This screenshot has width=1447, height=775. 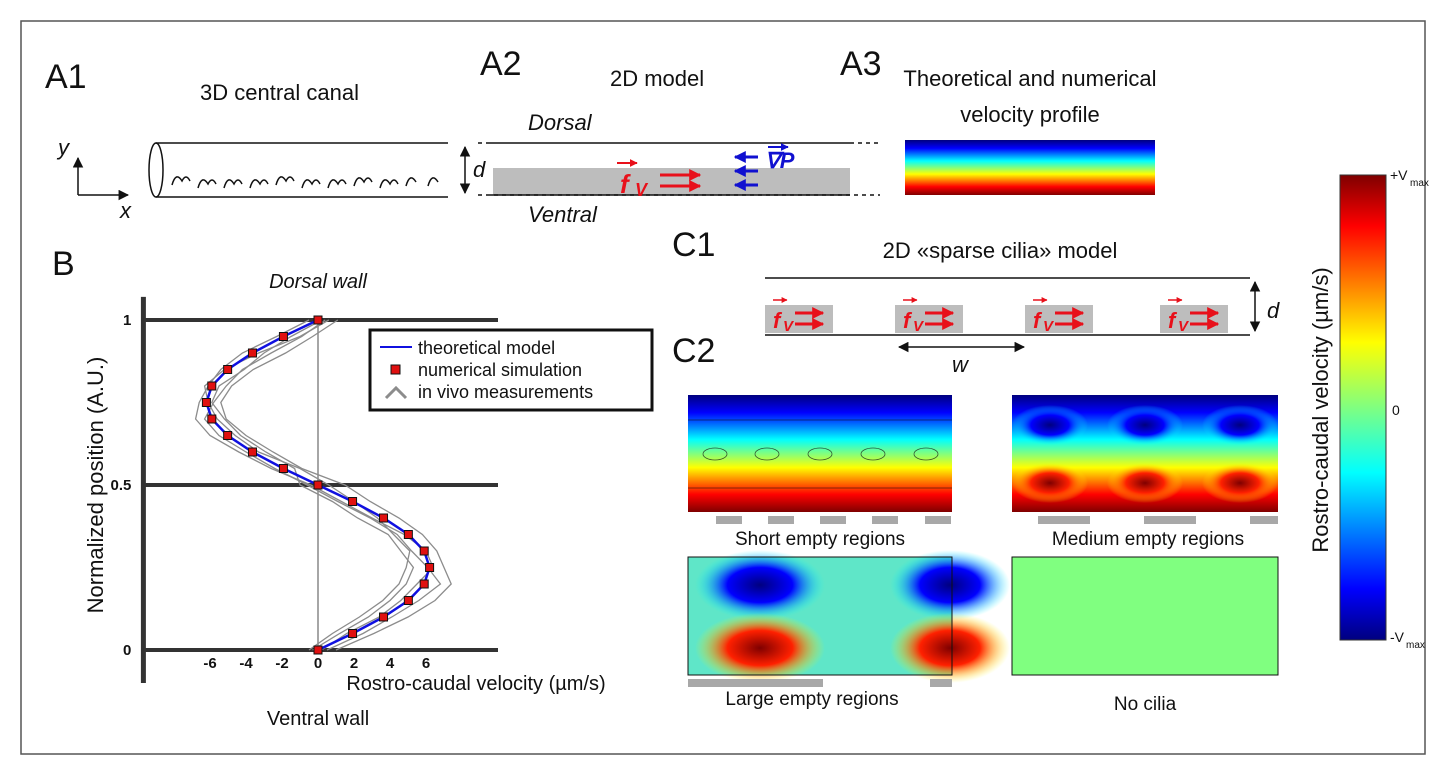 I want to click on y-tick-label: 1, so click(x=127, y=320).